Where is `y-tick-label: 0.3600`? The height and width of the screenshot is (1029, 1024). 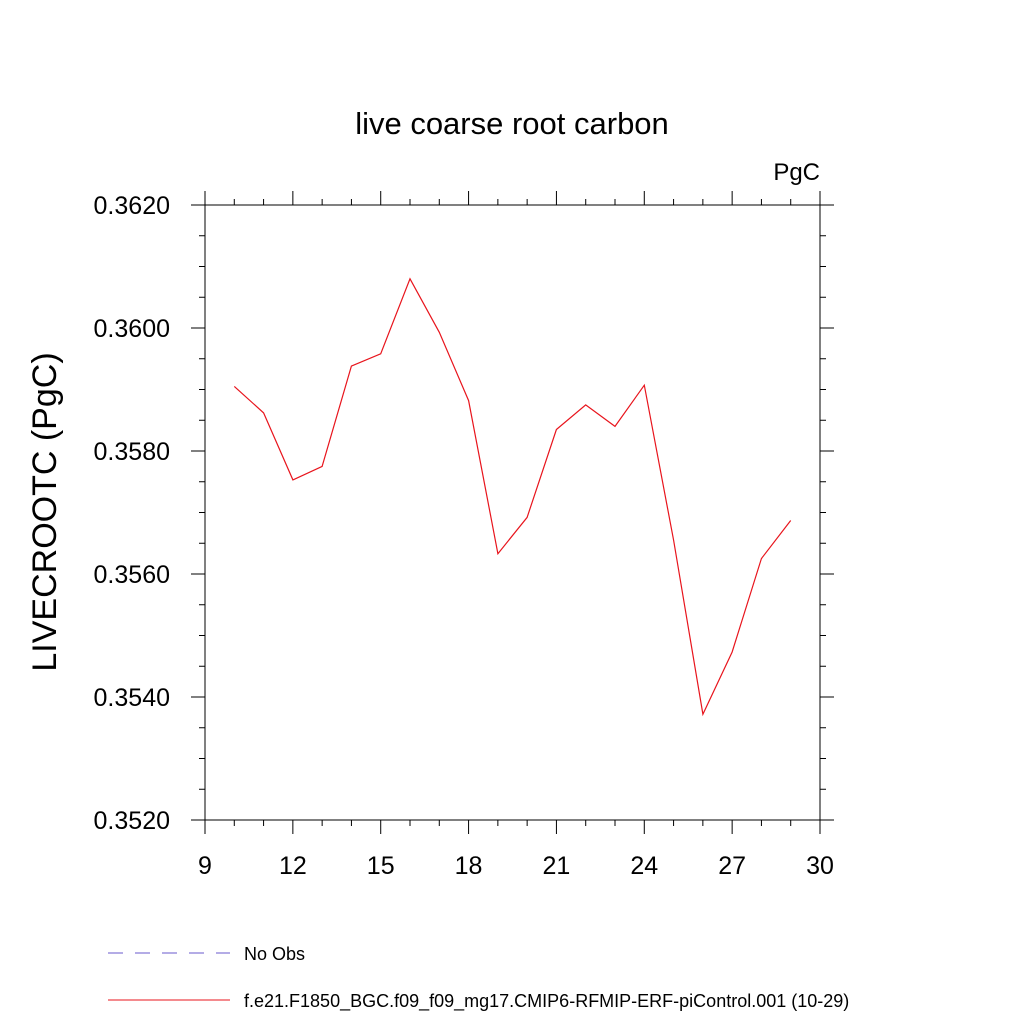 y-tick-label: 0.3600 is located at coordinates (132, 329).